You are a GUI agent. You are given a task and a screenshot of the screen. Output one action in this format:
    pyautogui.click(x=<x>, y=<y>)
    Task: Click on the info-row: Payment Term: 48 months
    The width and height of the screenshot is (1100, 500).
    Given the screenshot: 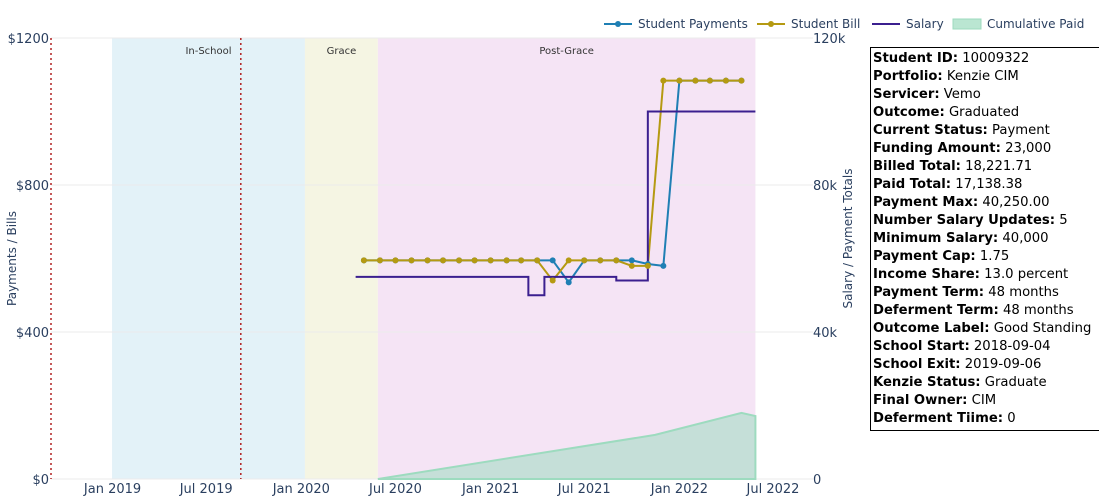 What is the action you would take?
    pyautogui.click(x=986, y=293)
    